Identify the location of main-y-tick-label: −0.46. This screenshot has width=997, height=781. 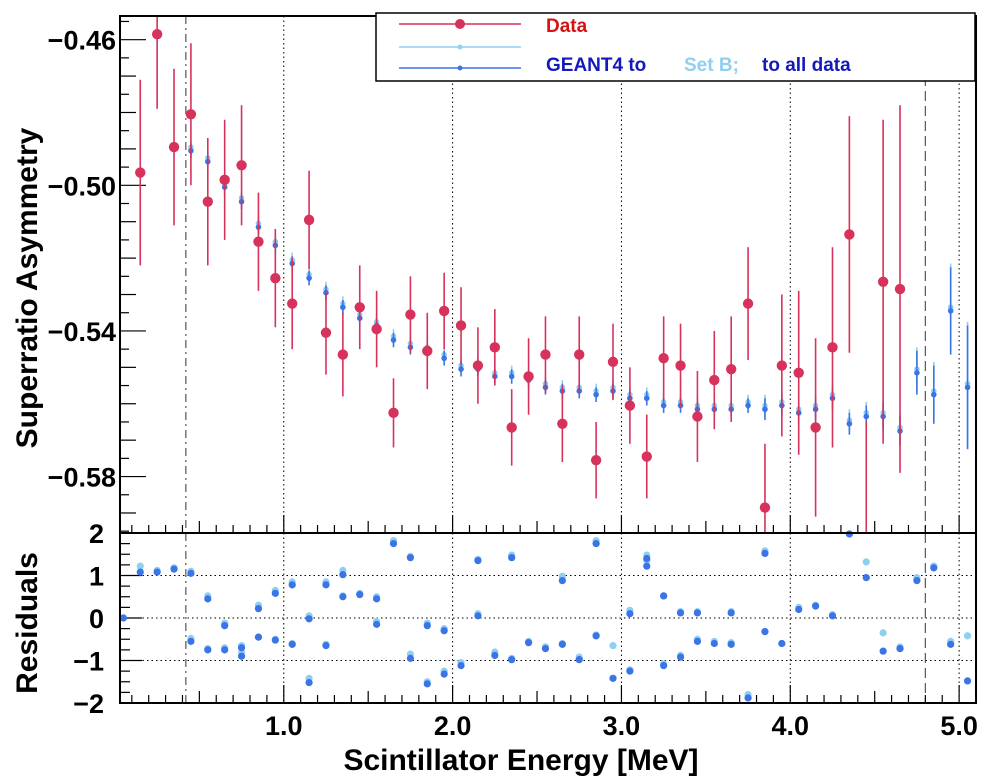
(82, 41).